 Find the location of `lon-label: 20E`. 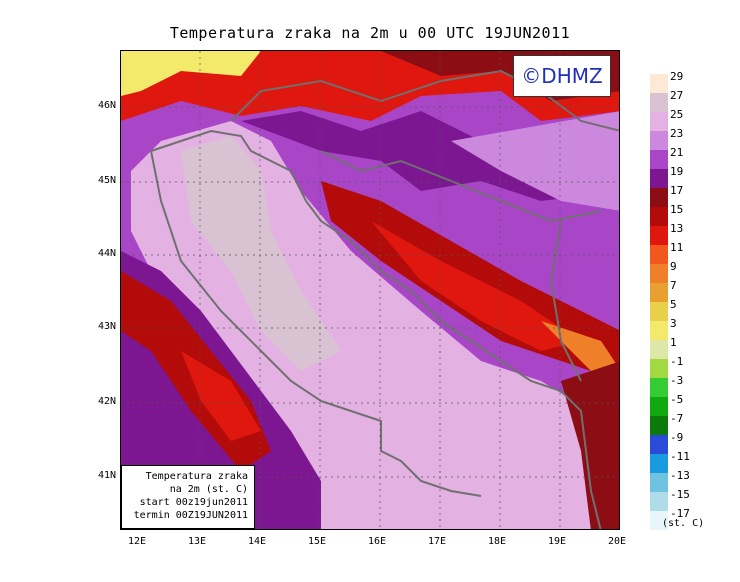

lon-label: 20E is located at coordinates (617, 541).